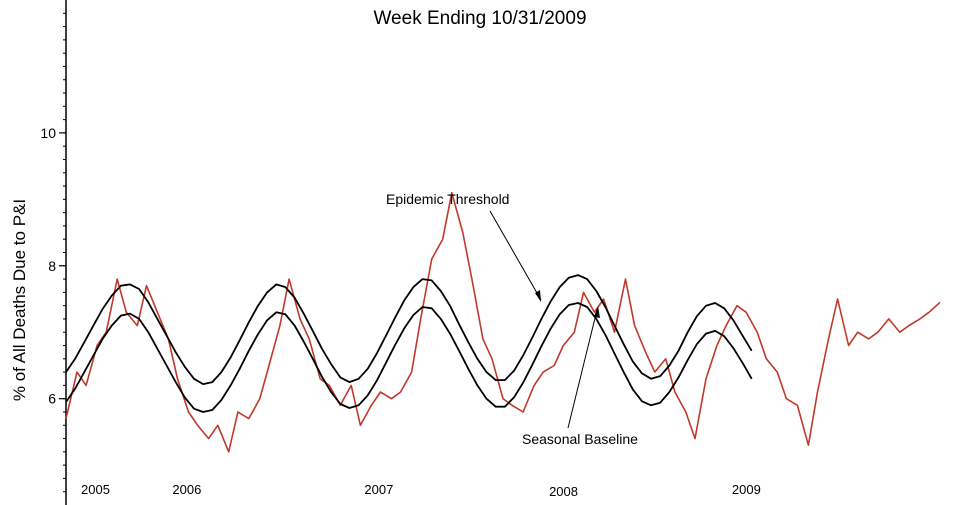 This screenshot has height=505, width=960. I want to click on annotation-arrowhead-seasonal-baseline, so click(597, 312).